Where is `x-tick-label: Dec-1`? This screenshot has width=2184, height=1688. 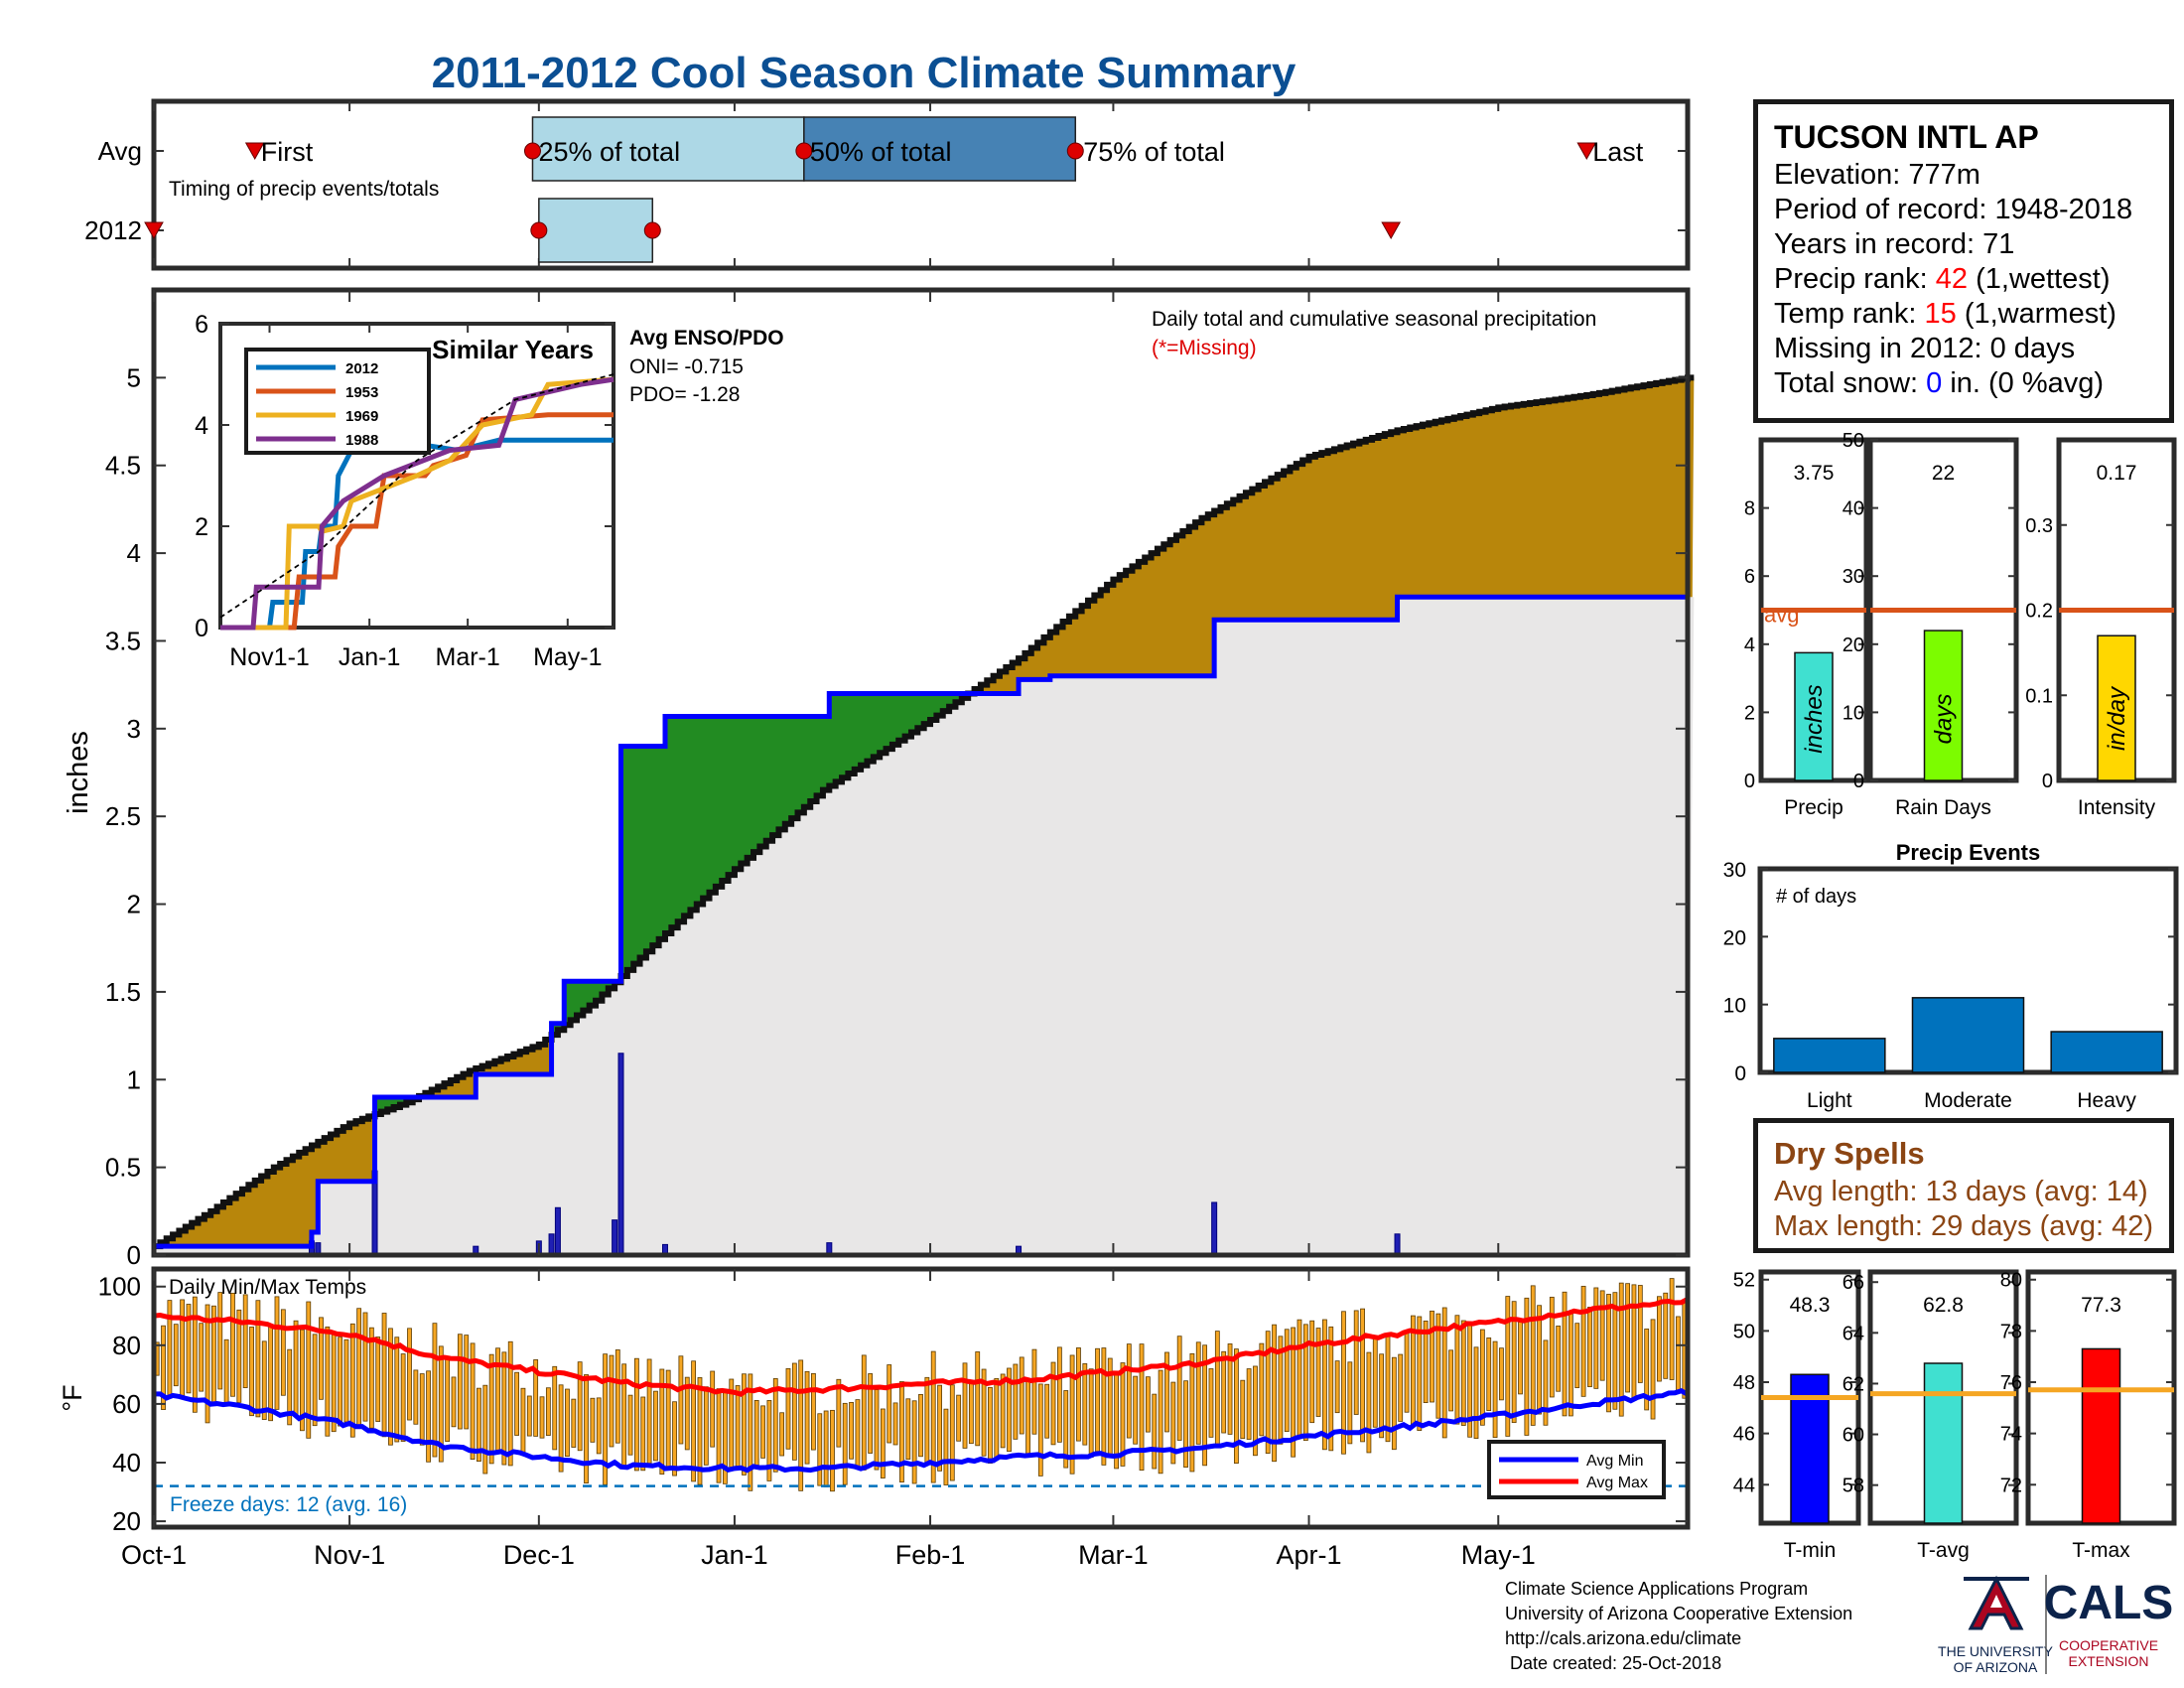 x-tick-label: Dec-1 is located at coordinates (539, 1555).